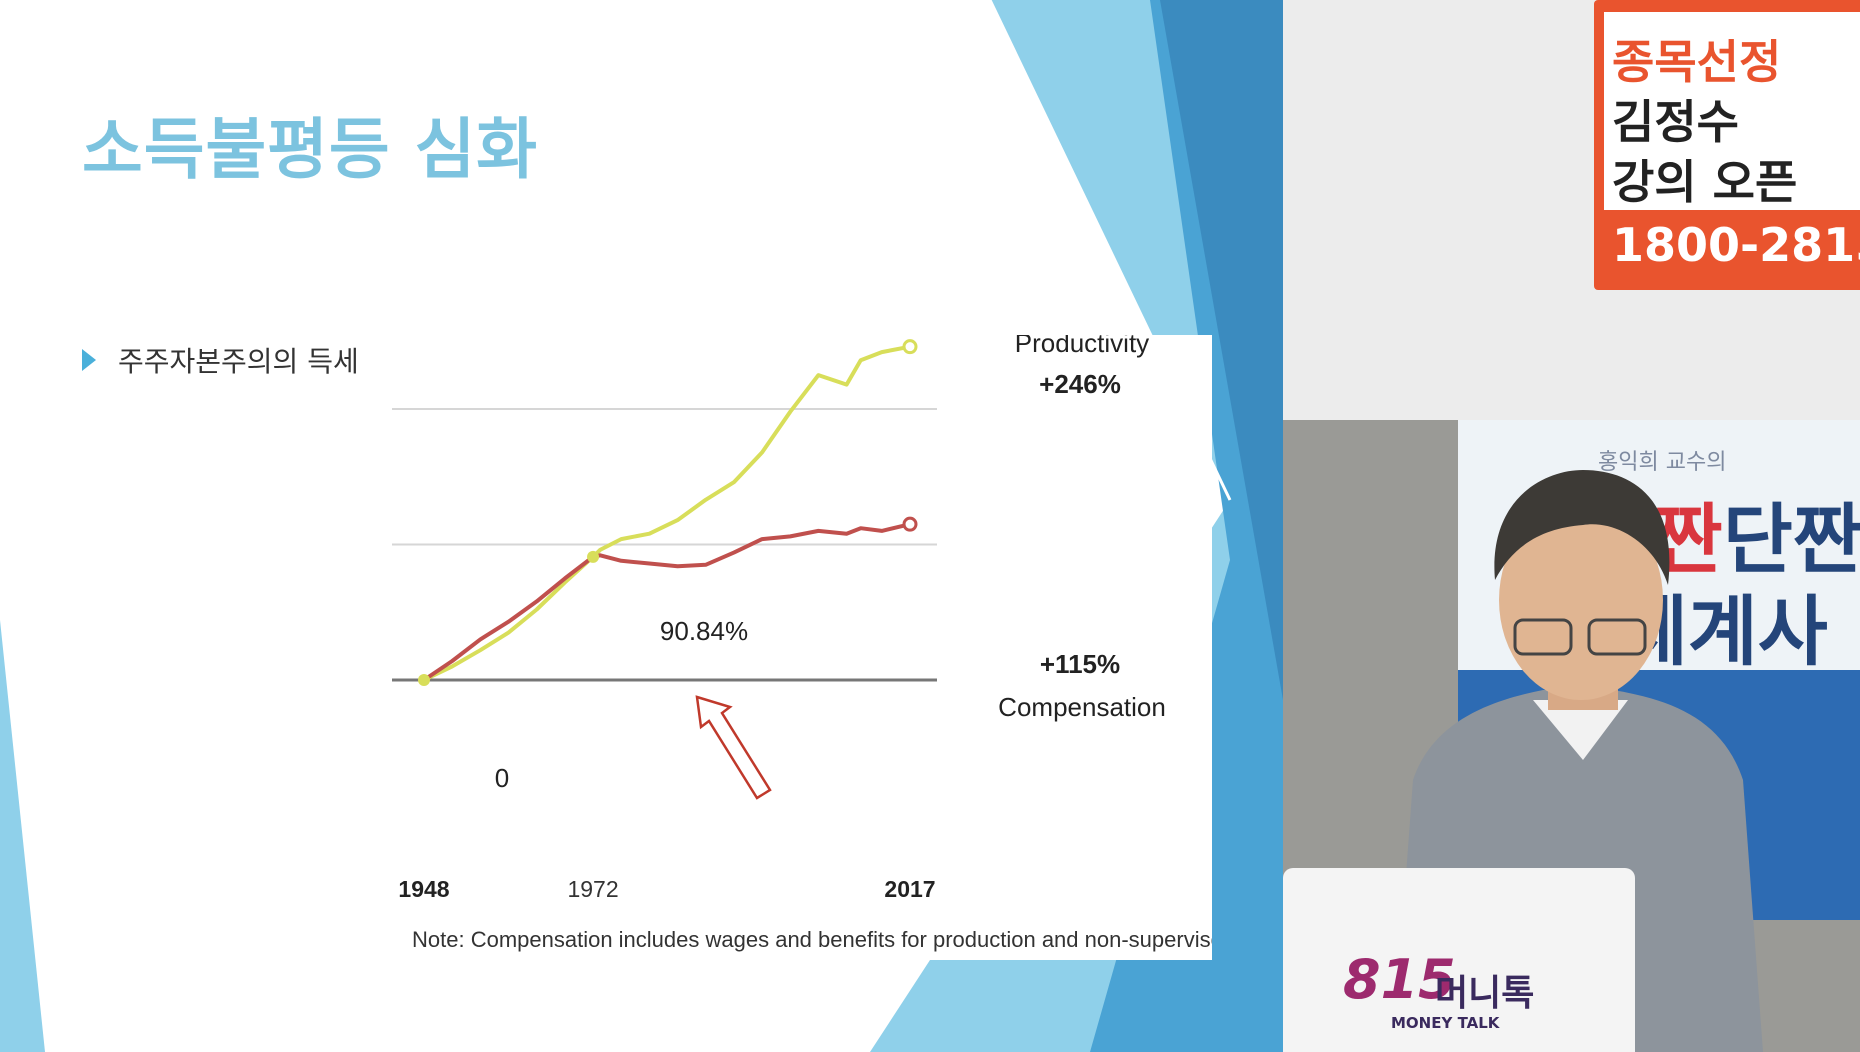 Image resolution: width=1860 pixels, height=1052 pixels. What do you see at coordinates (592, 889) in the screenshot?
I see `x-tick-label: 1972` at bounding box center [592, 889].